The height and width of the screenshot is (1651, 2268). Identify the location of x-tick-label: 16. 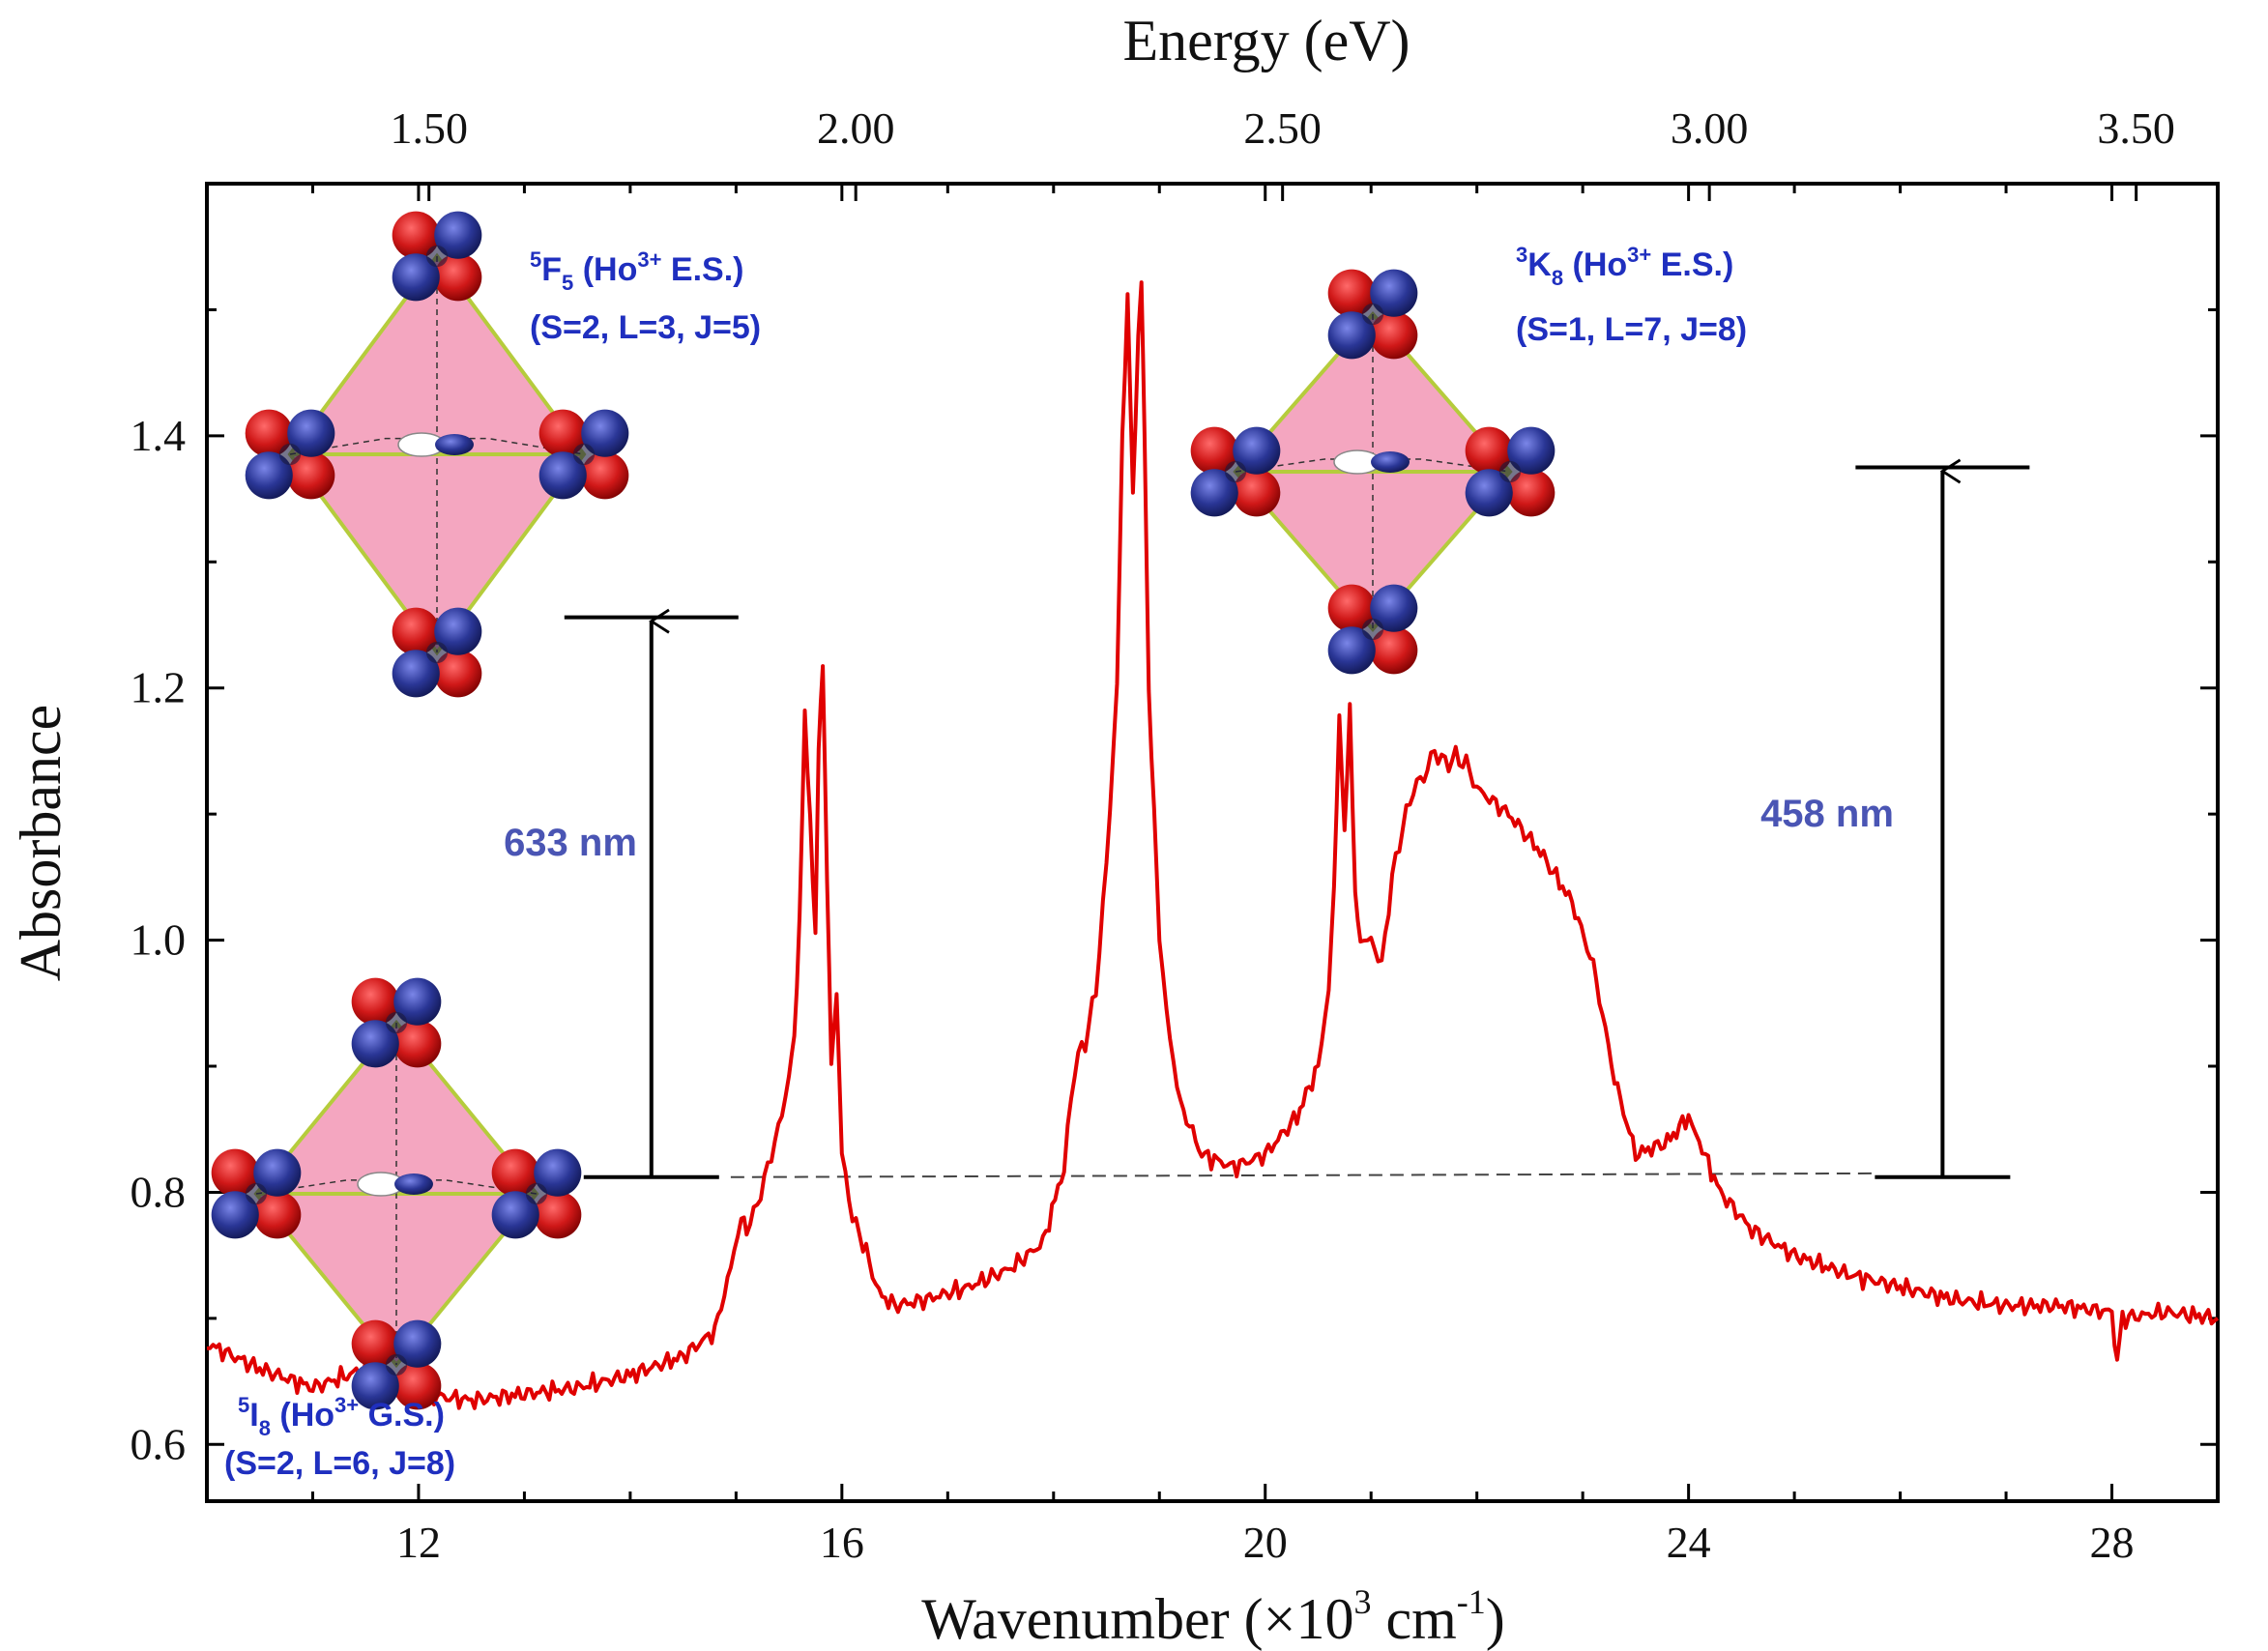
(842, 1543).